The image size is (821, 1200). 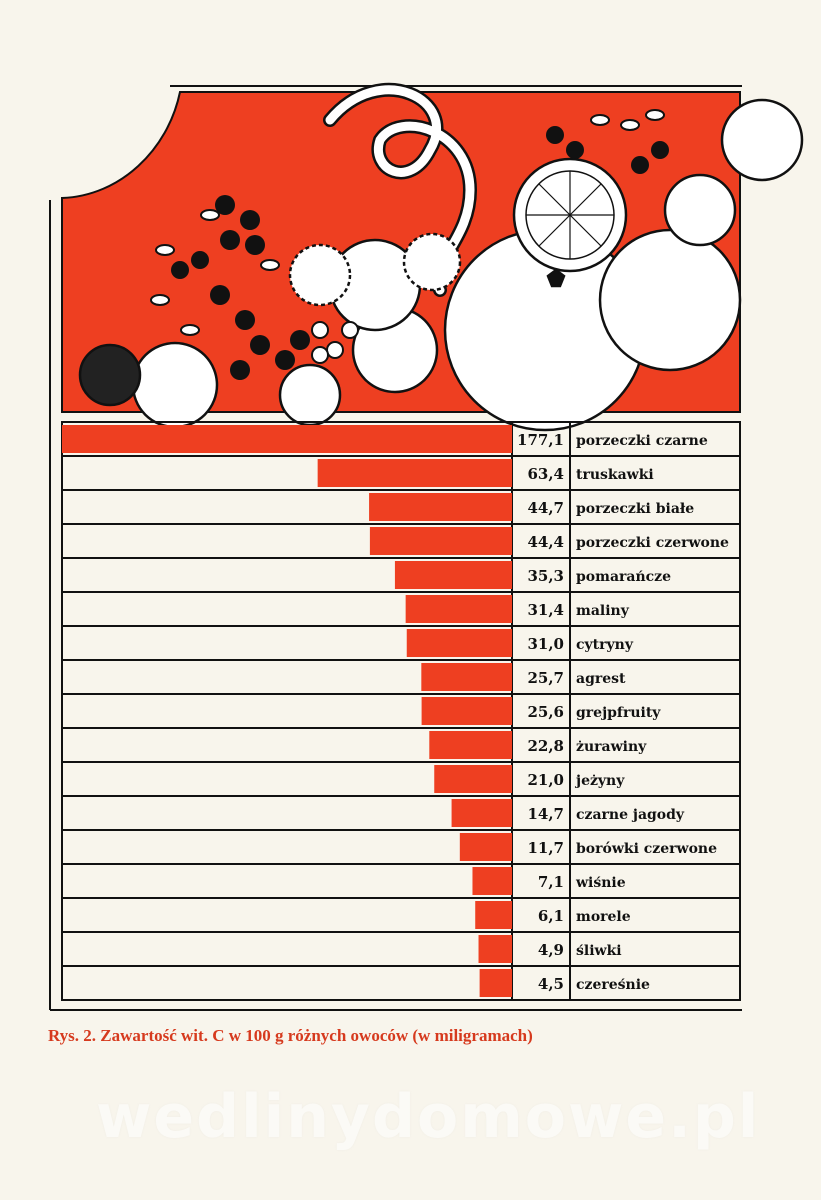 What do you see at coordinates (611, 747) in the screenshot?
I see `category-label-9: żurawiny` at bounding box center [611, 747].